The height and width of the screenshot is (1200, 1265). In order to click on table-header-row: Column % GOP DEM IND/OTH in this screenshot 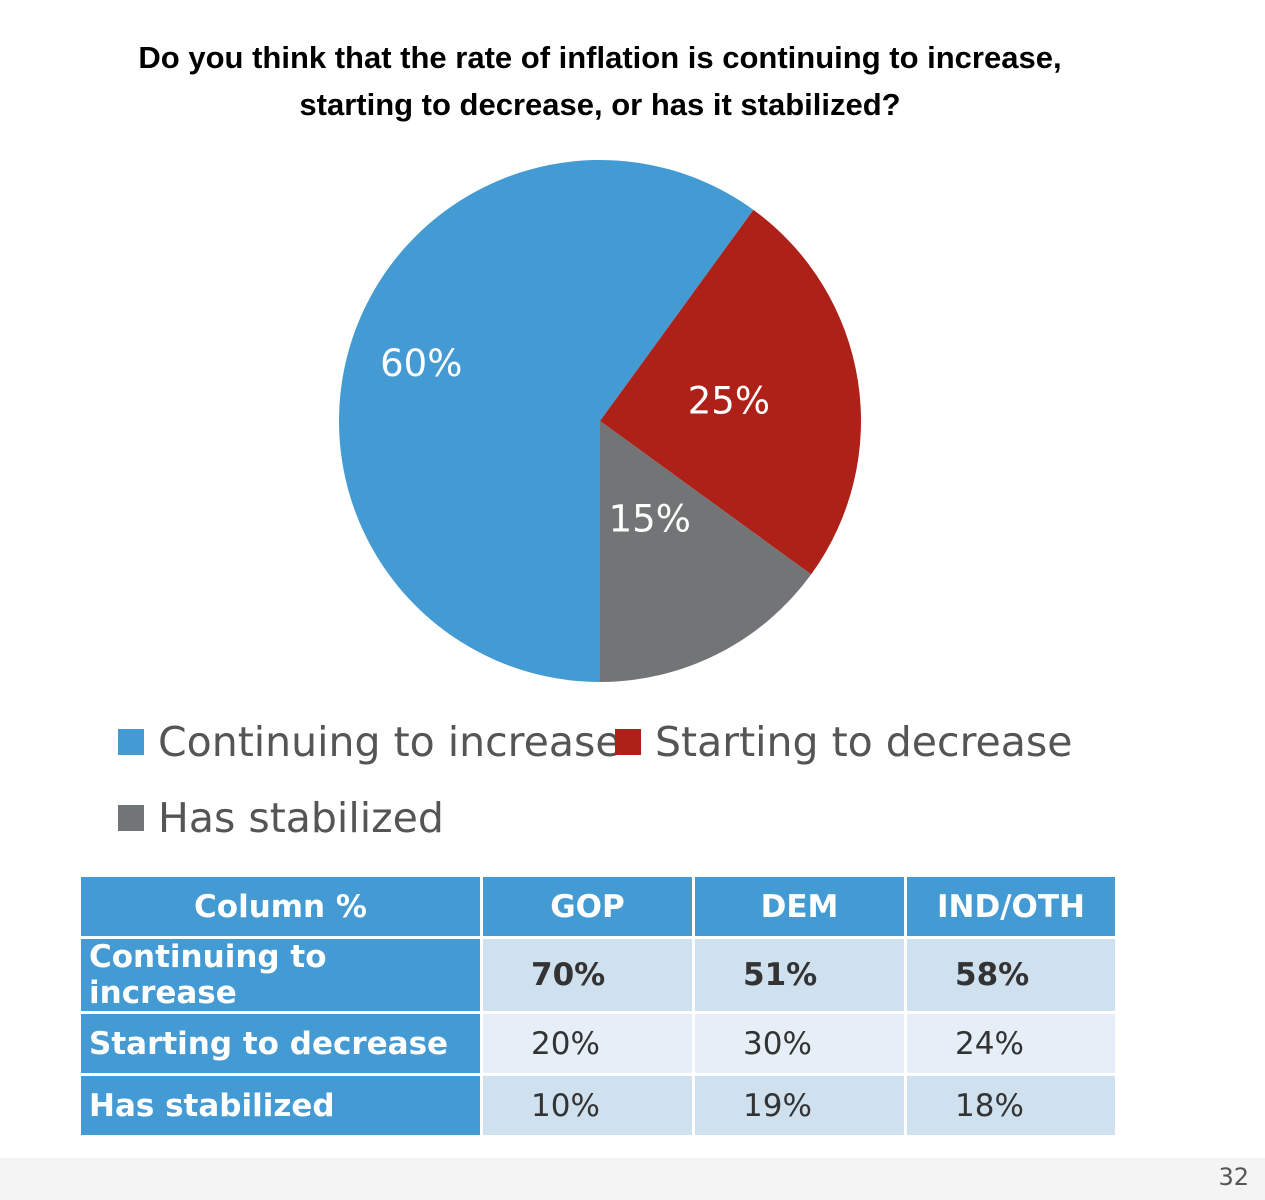, I will do `click(598, 906)`.